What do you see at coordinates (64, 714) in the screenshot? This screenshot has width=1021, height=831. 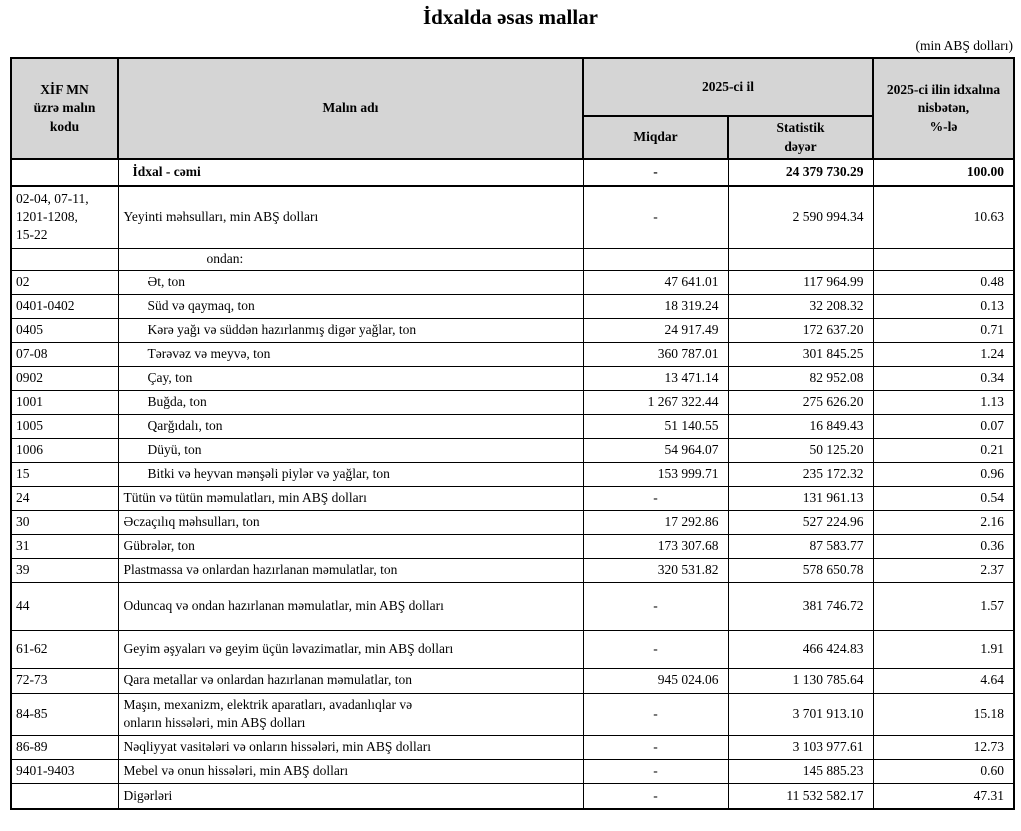 I see `cell-code: 84-85` at bounding box center [64, 714].